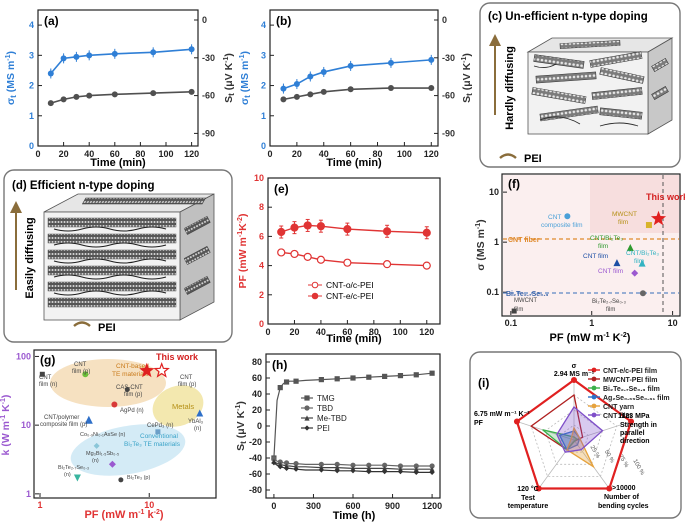  I want to click on panel-g-lbl-cntp-1: CNT, so click(80, 365).